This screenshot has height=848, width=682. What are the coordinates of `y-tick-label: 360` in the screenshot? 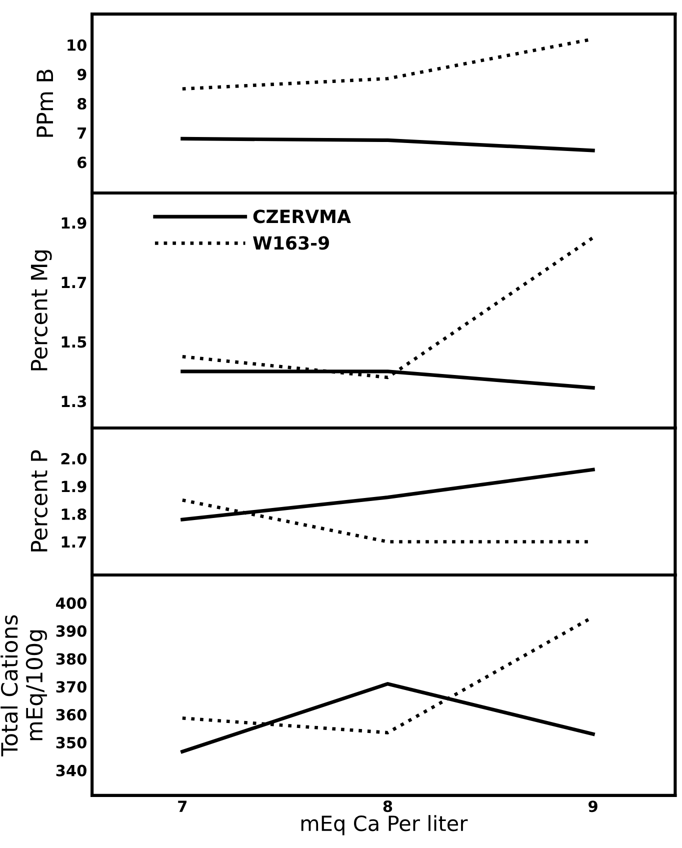 It's located at (71, 714).